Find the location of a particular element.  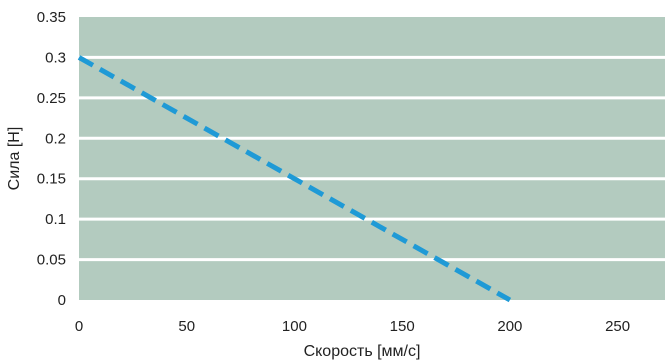

y-tick-label: 0.15 is located at coordinates (51, 179).